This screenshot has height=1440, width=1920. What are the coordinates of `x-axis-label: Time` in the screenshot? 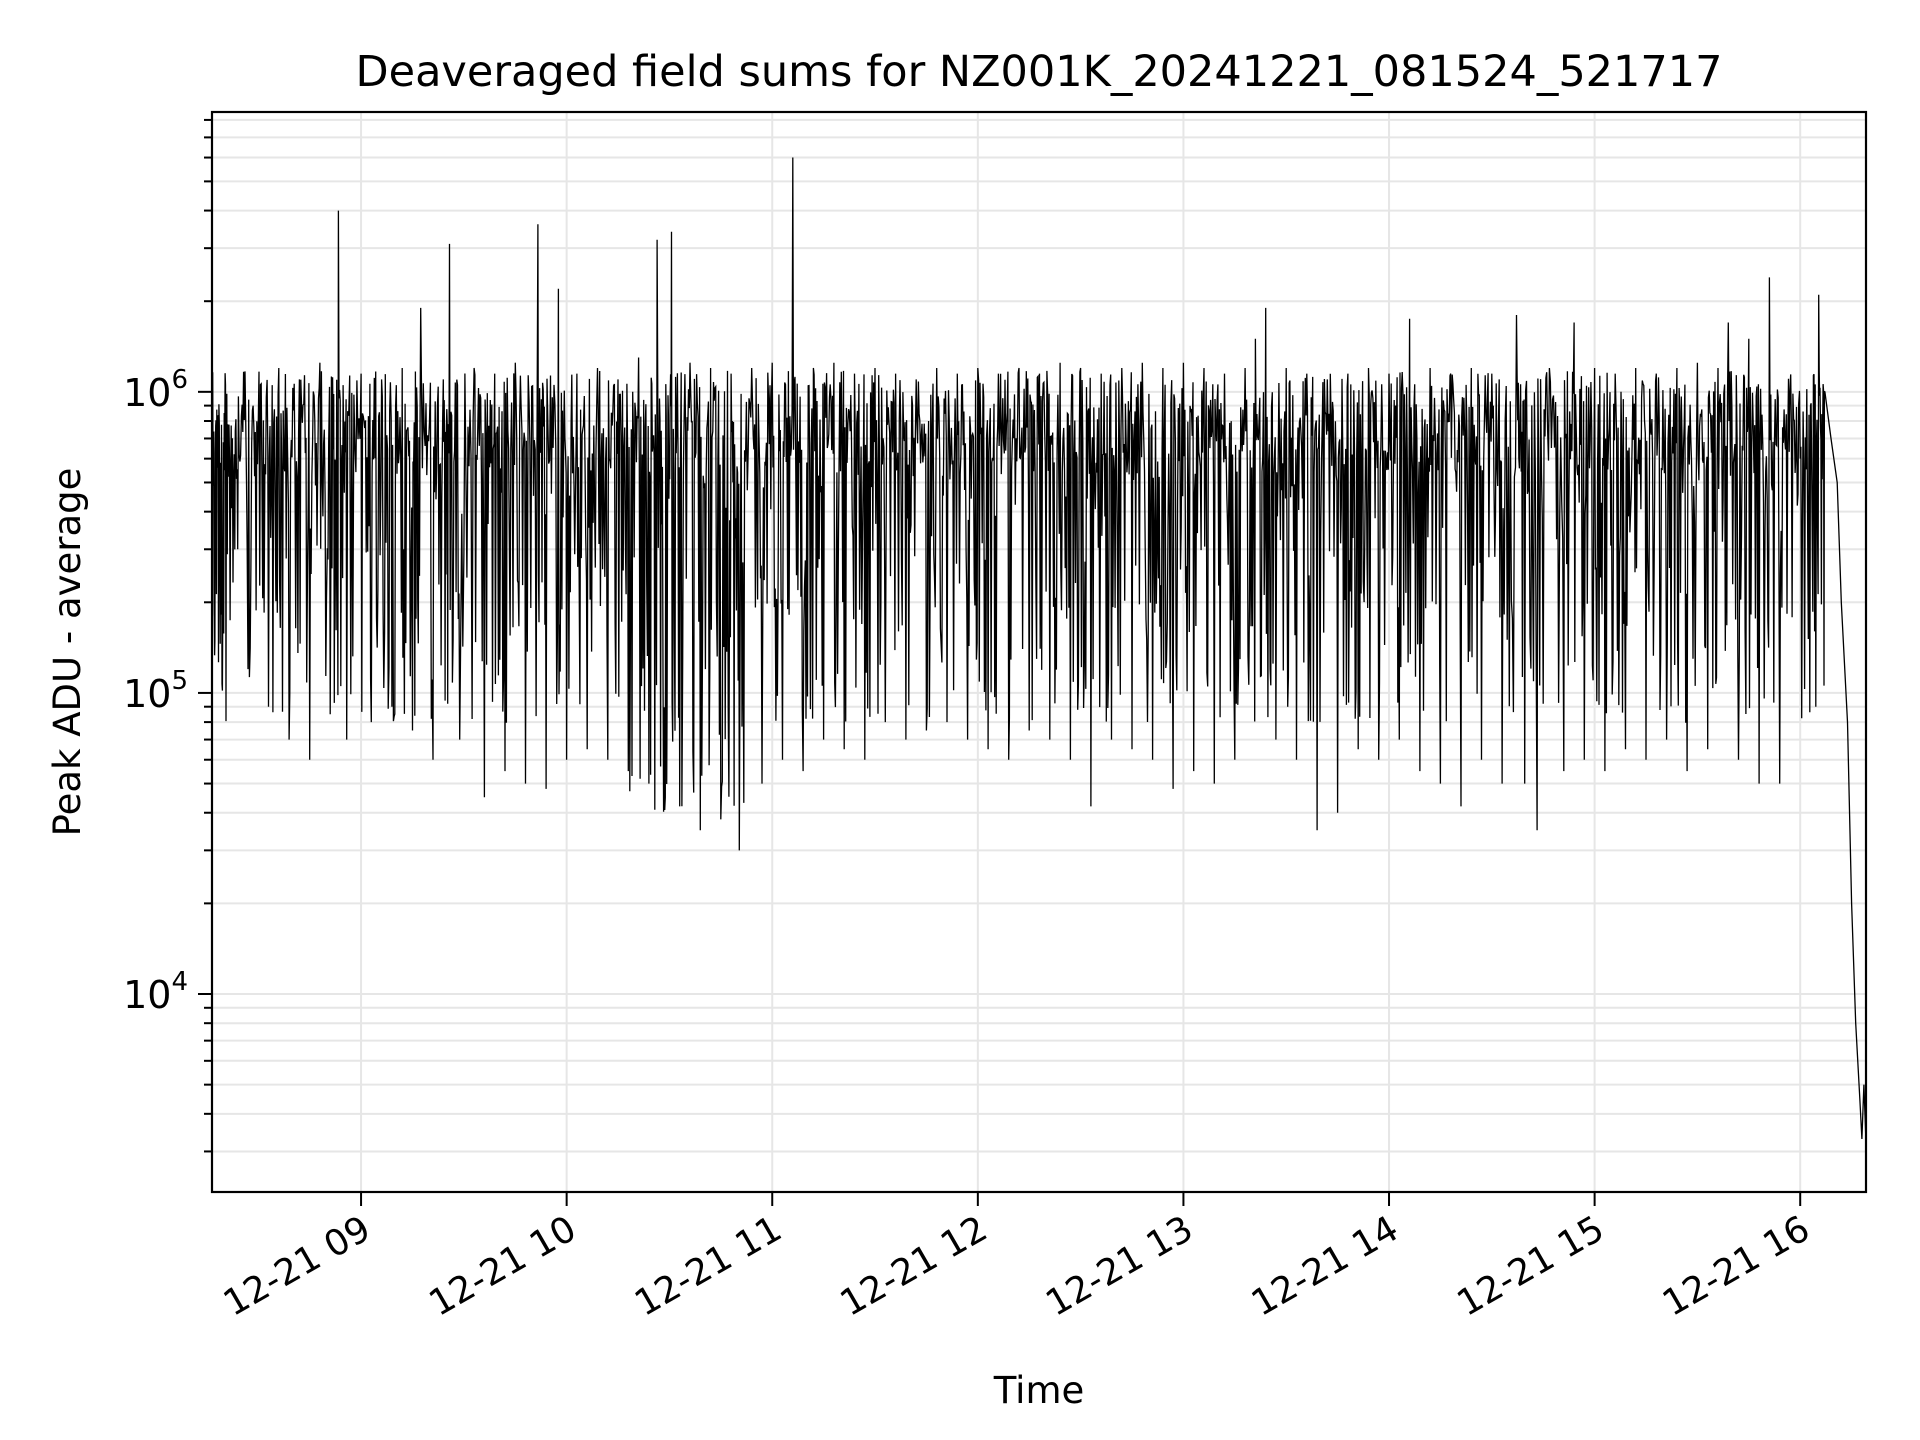 It's located at (1039, 1390).